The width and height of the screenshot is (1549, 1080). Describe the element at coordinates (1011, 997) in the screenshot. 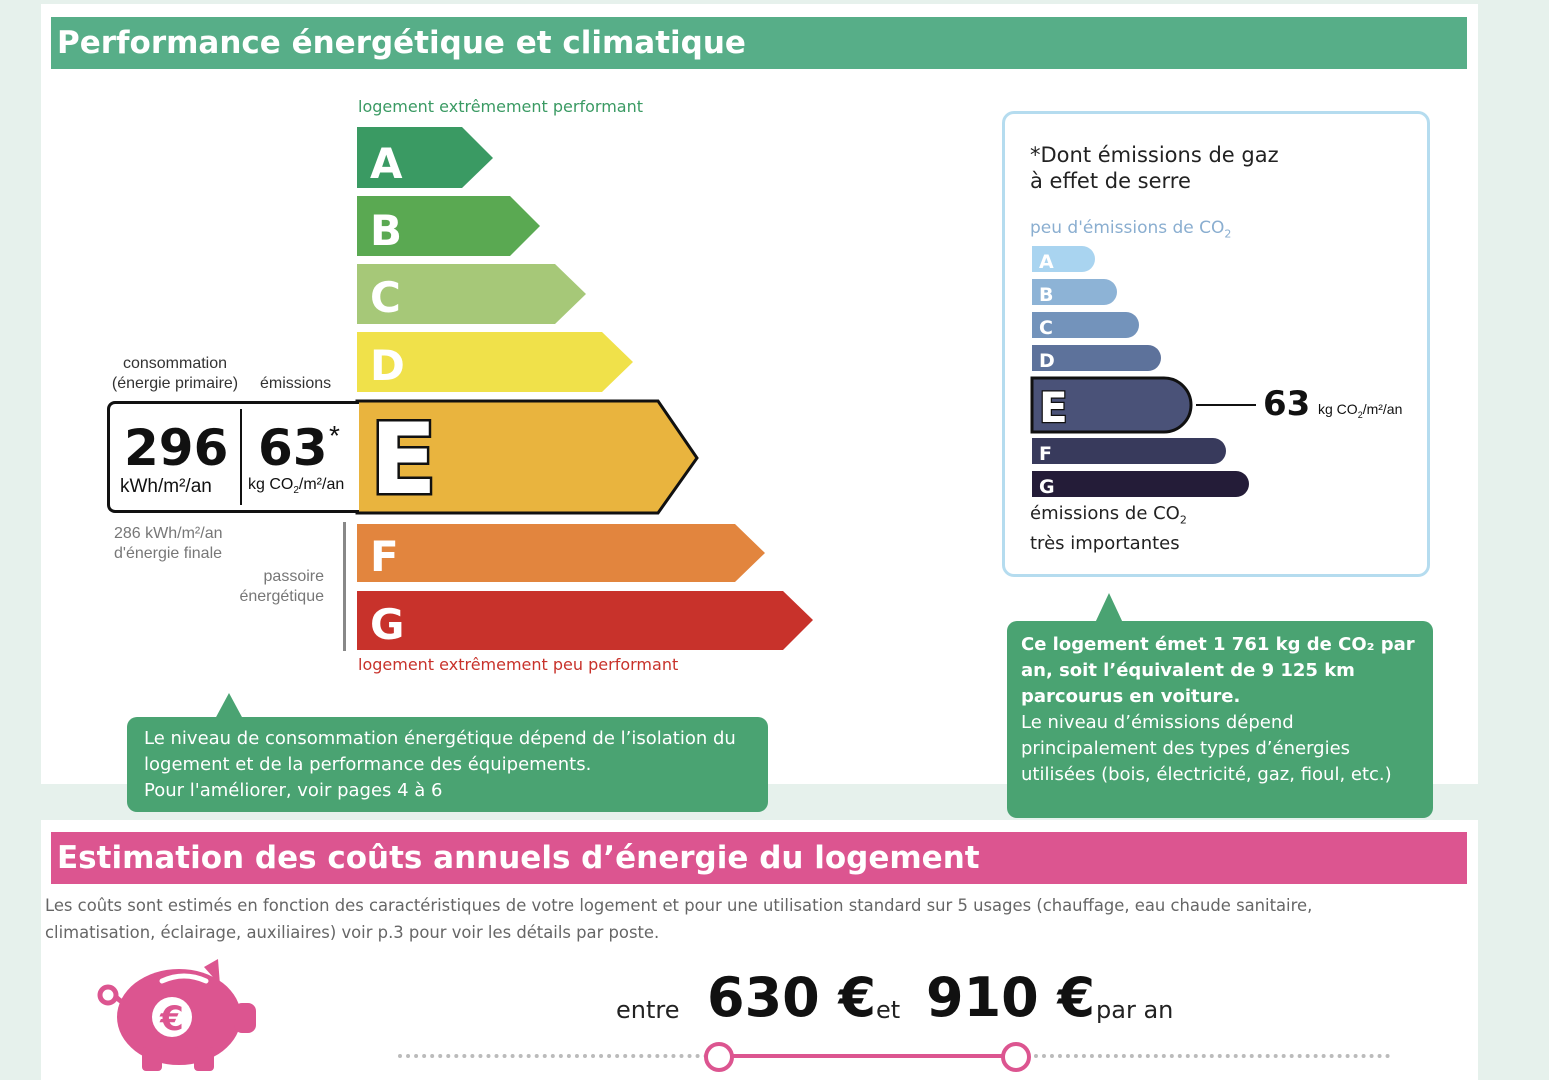

I see `cost-max-value: 910 €` at that location.